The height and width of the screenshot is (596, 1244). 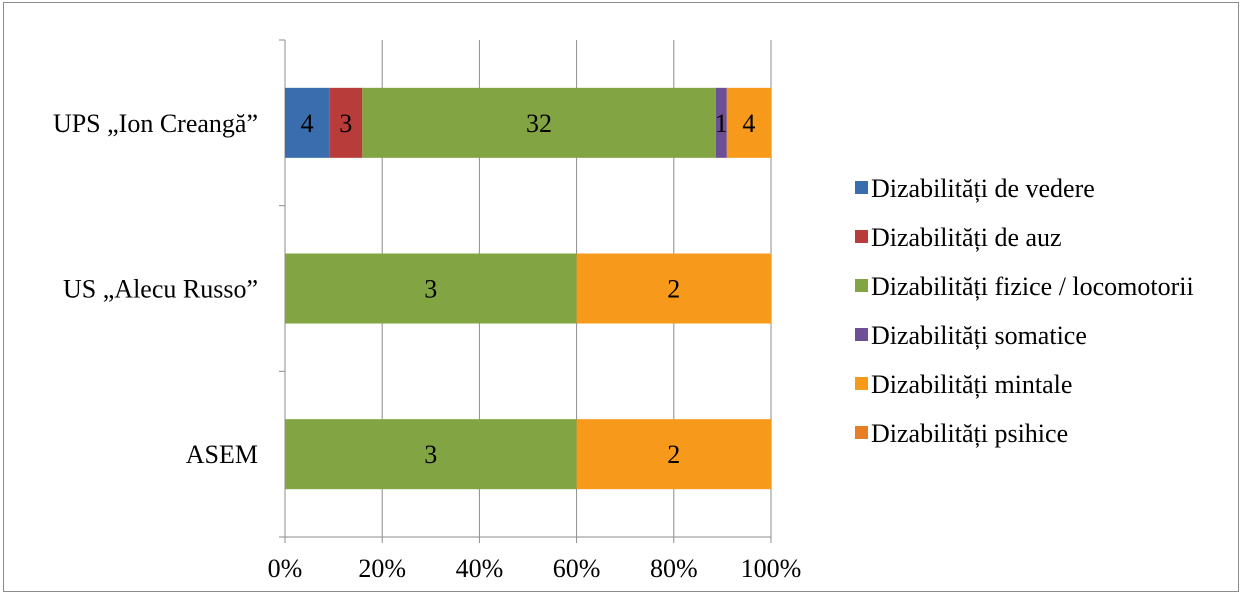 I want to click on data-label: 1, so click(x=721, y=123).